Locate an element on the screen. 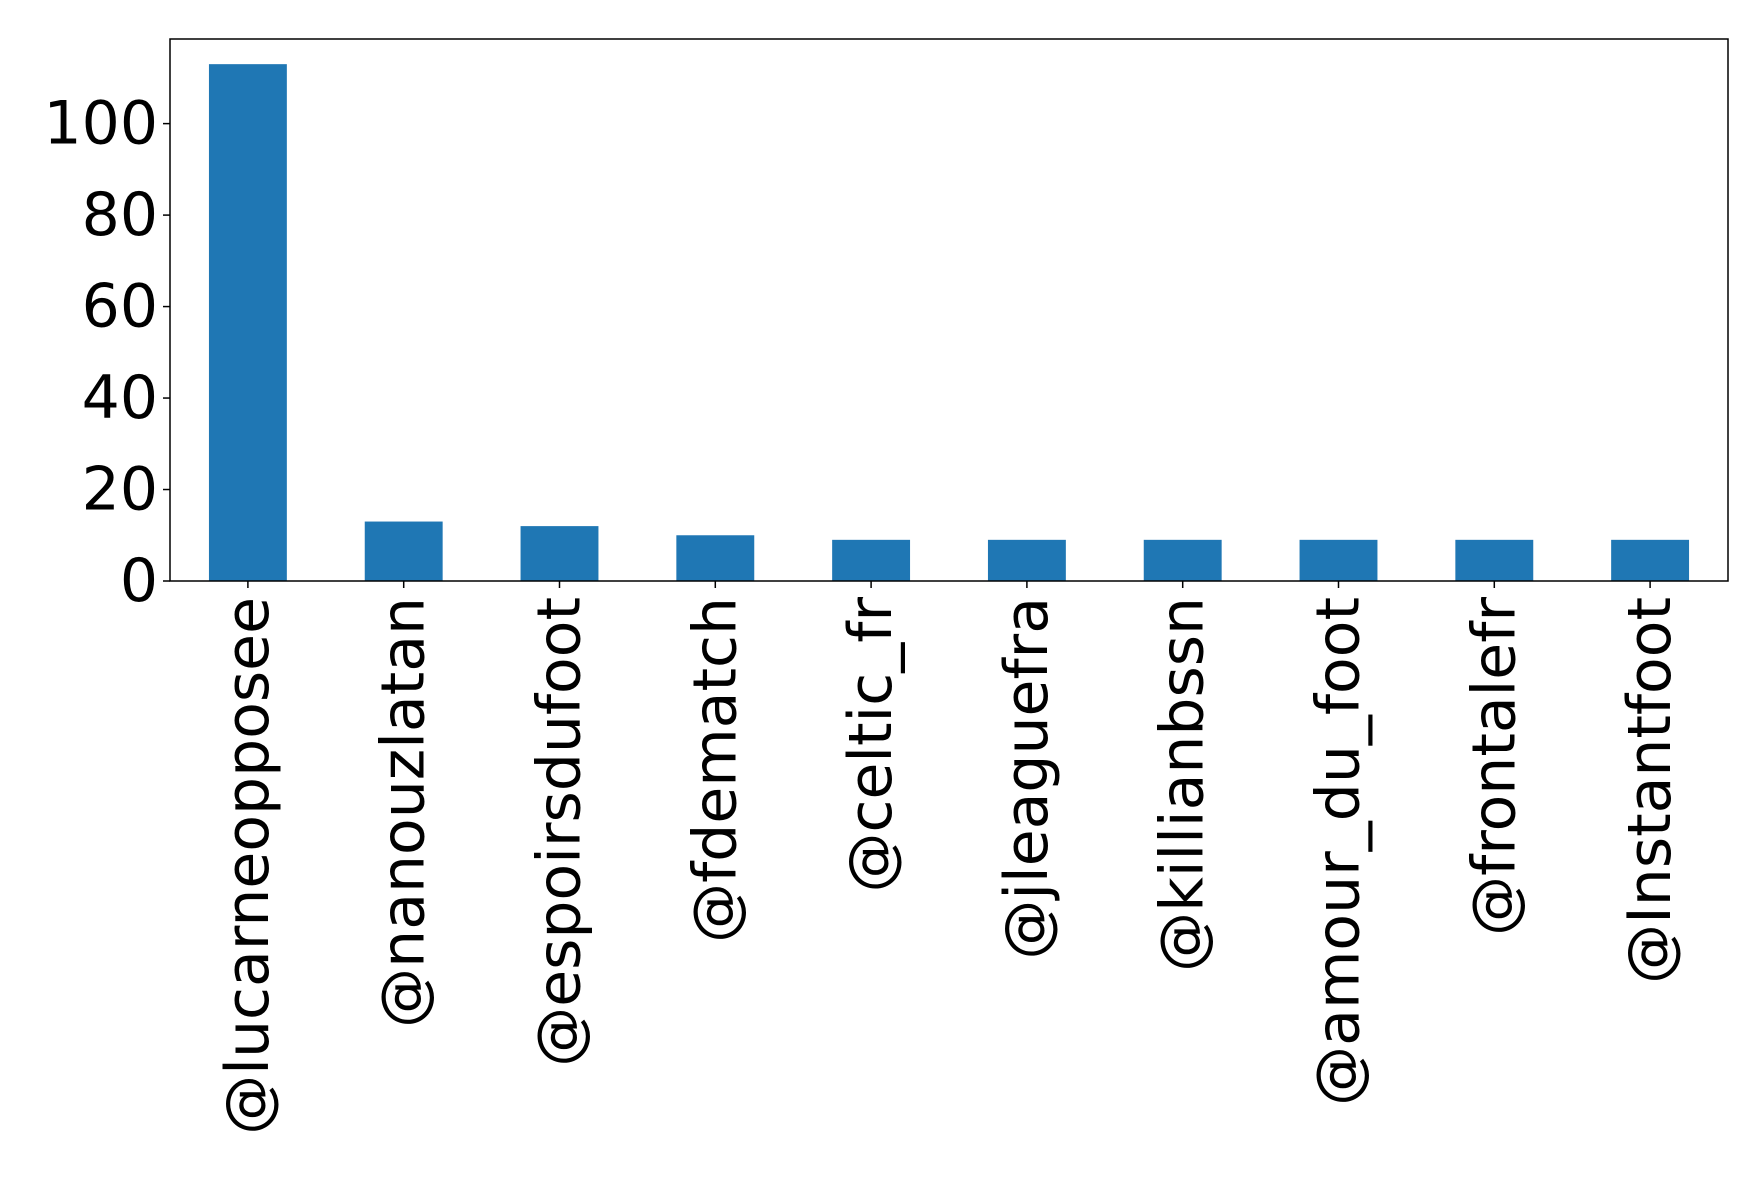  y-tick-label: 0 is located at coordinates (139, 581).